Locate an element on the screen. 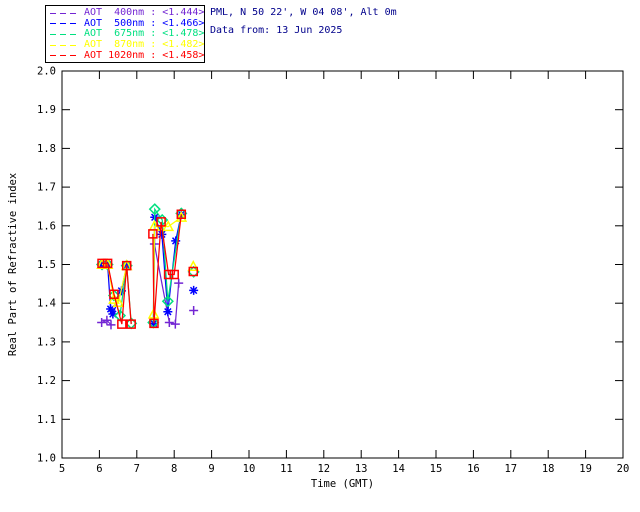 Image resolution: width=640 pixels, height=512 pixels. y-tick-label: 1.8 is located at coordinates (46, 149).